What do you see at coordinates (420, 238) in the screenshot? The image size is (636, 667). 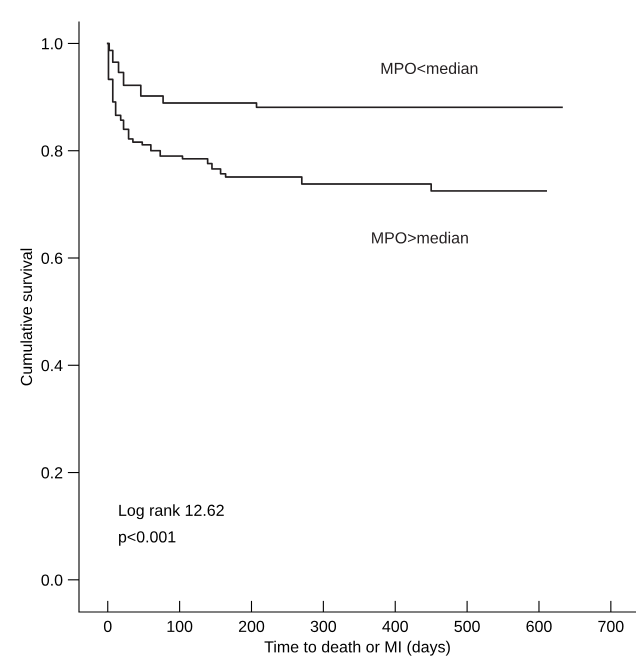 I see `text: MPO>median` at bounding box center [420, 238].